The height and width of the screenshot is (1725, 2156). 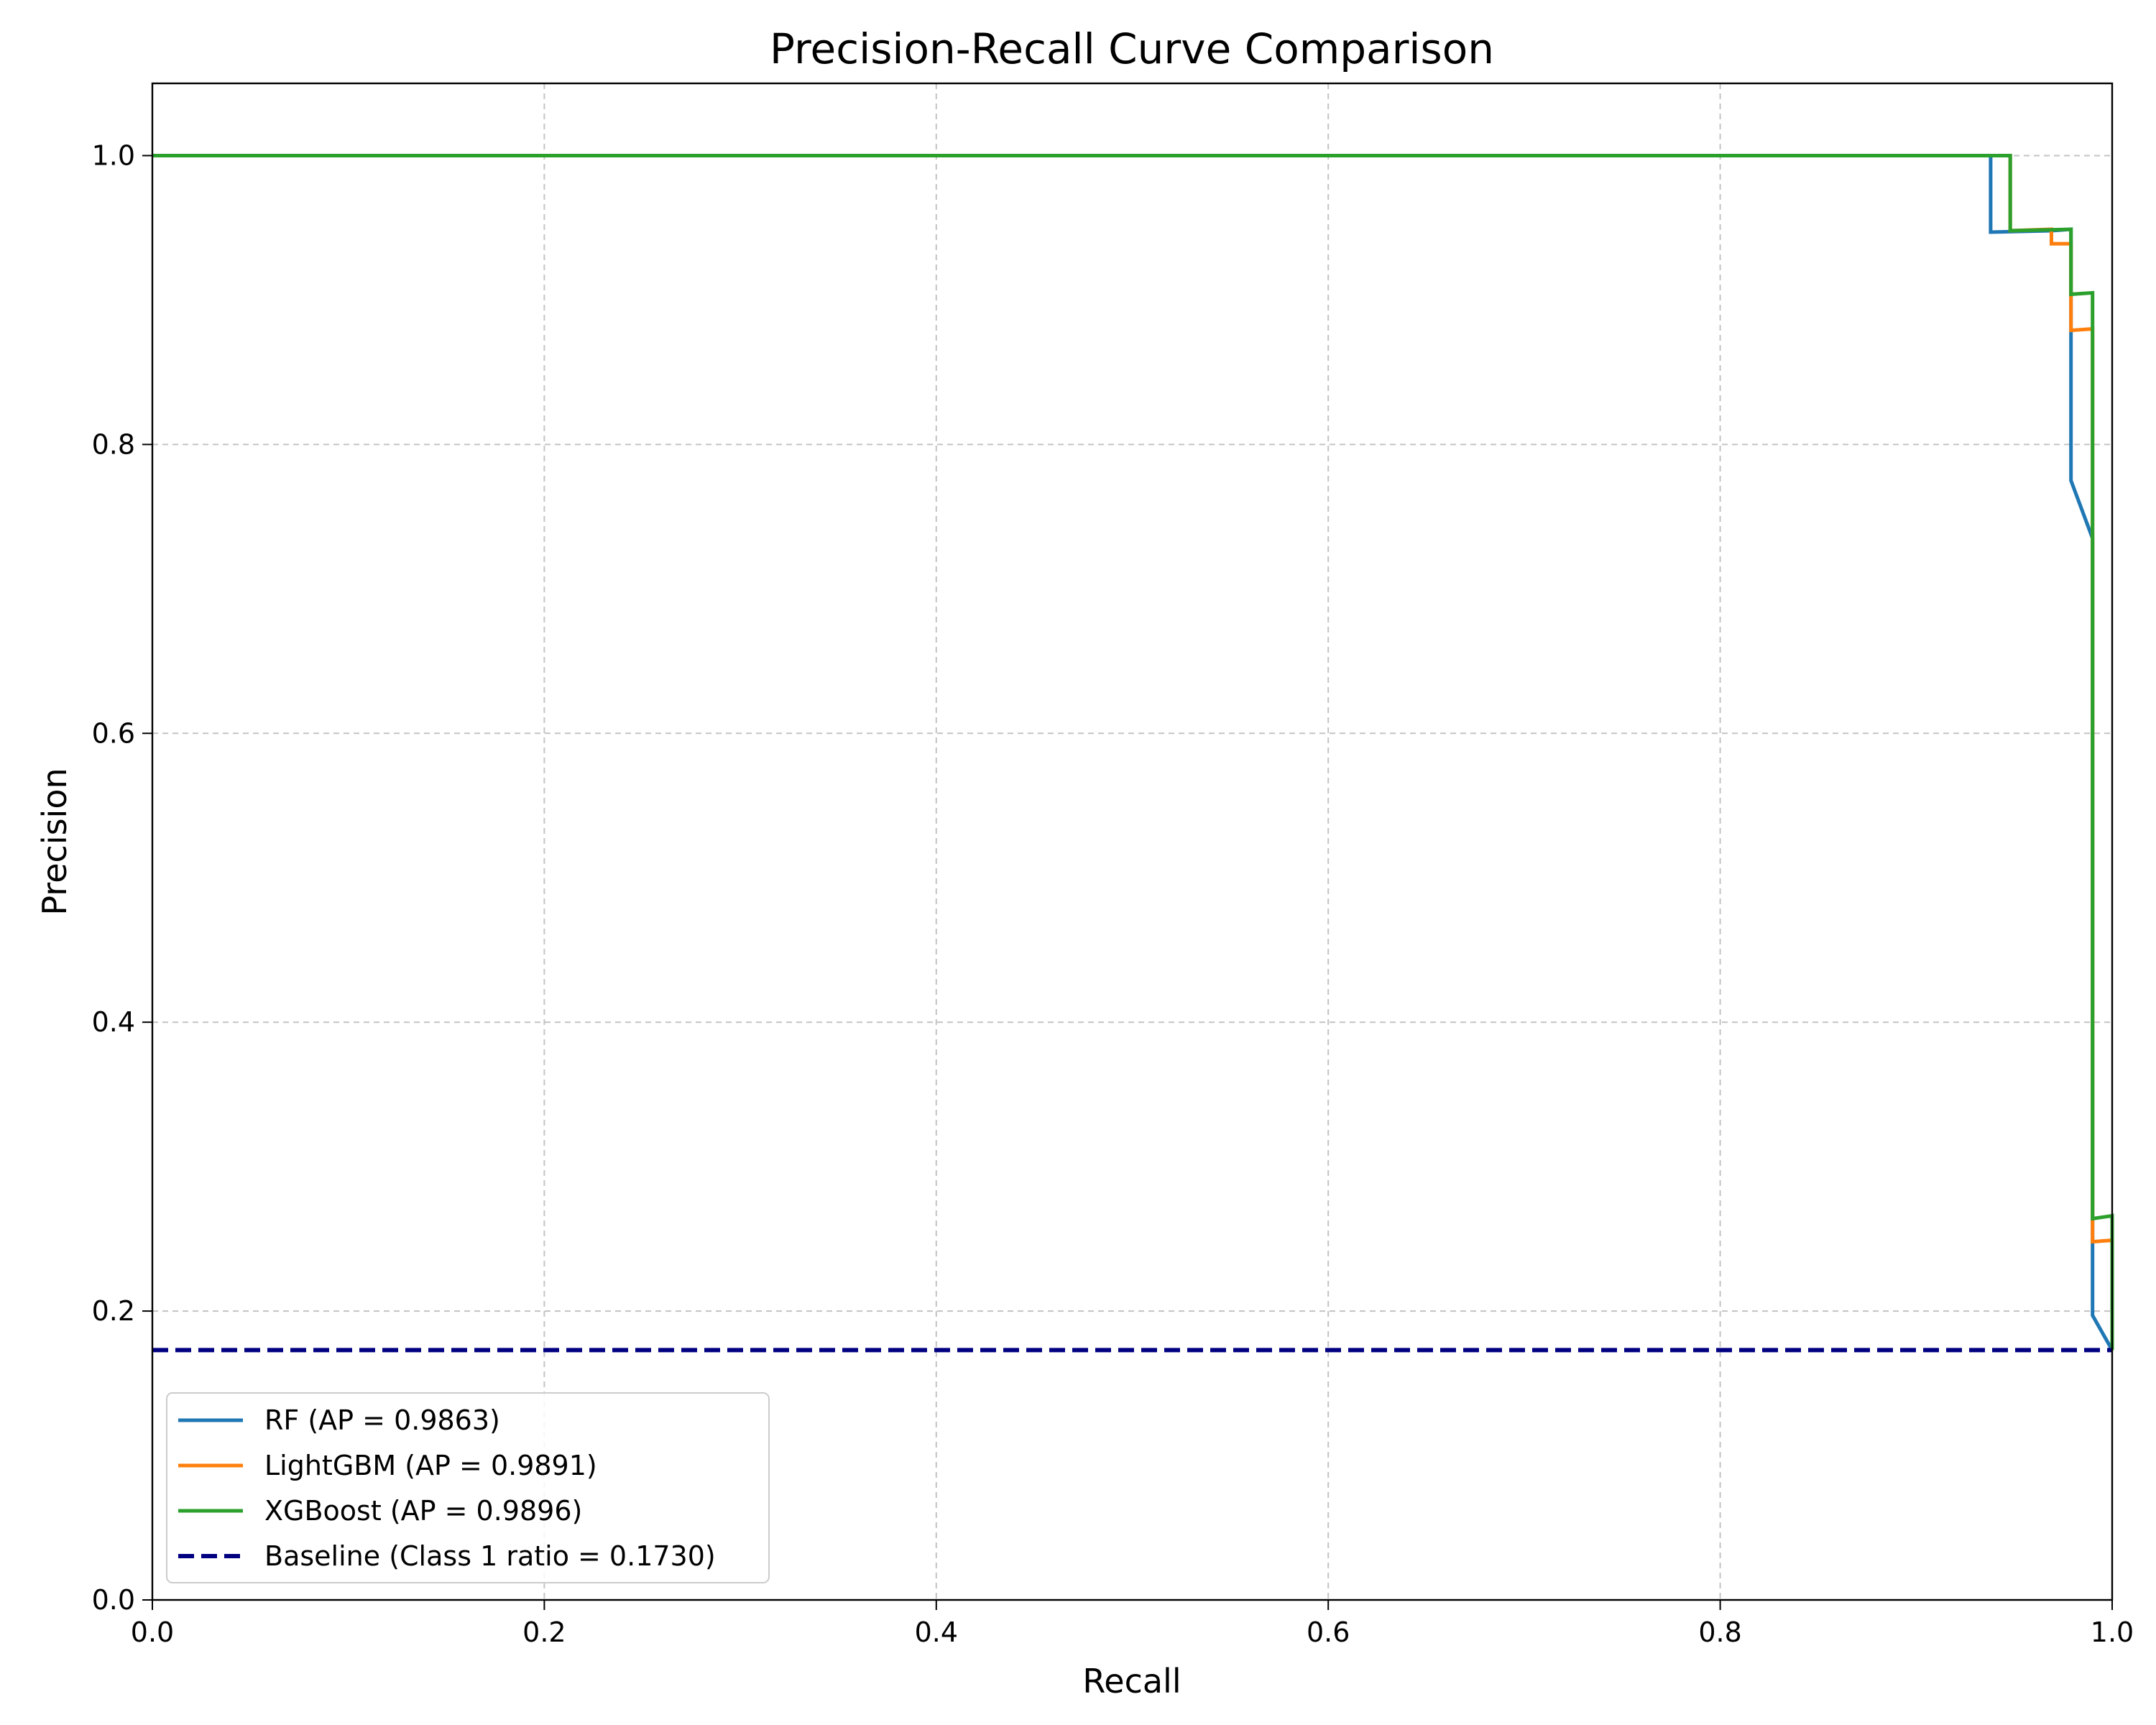 I want to click on y-tick-label: 0.2, so click(x=113, y=1311).